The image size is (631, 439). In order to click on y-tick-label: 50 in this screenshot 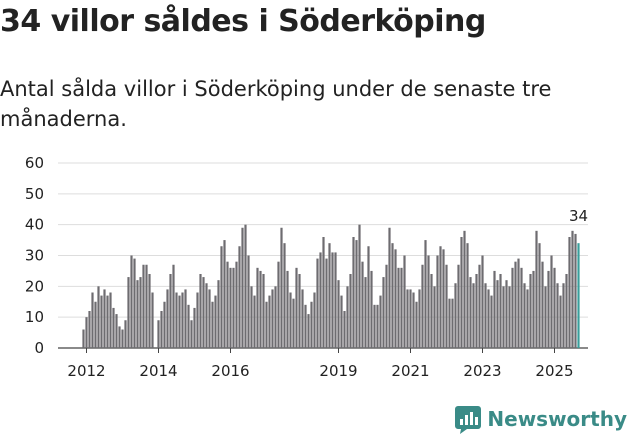, I will do `click(34, 194)`.